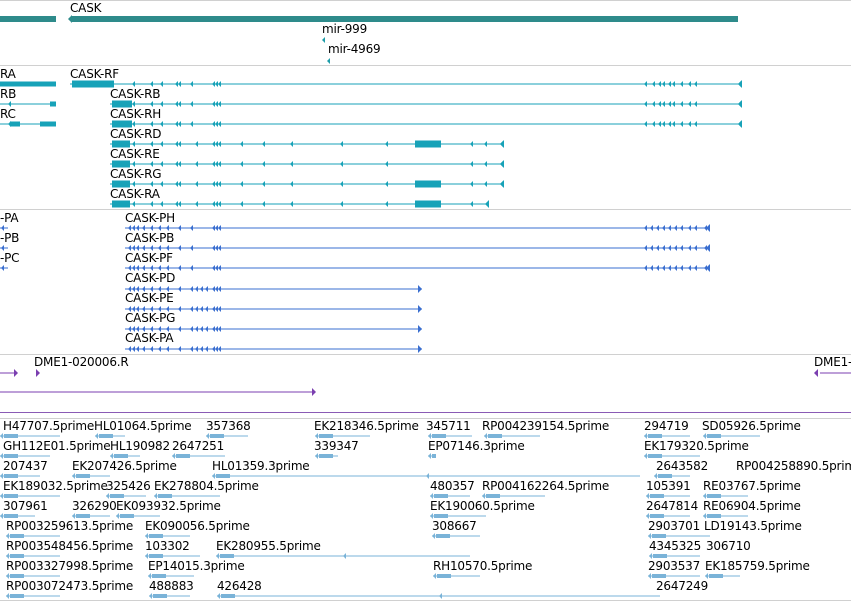  What do you see at coordinates (9, 218) in the screenshot?
I see `protein-left-label: -PA` at bounding box center [9, 218].